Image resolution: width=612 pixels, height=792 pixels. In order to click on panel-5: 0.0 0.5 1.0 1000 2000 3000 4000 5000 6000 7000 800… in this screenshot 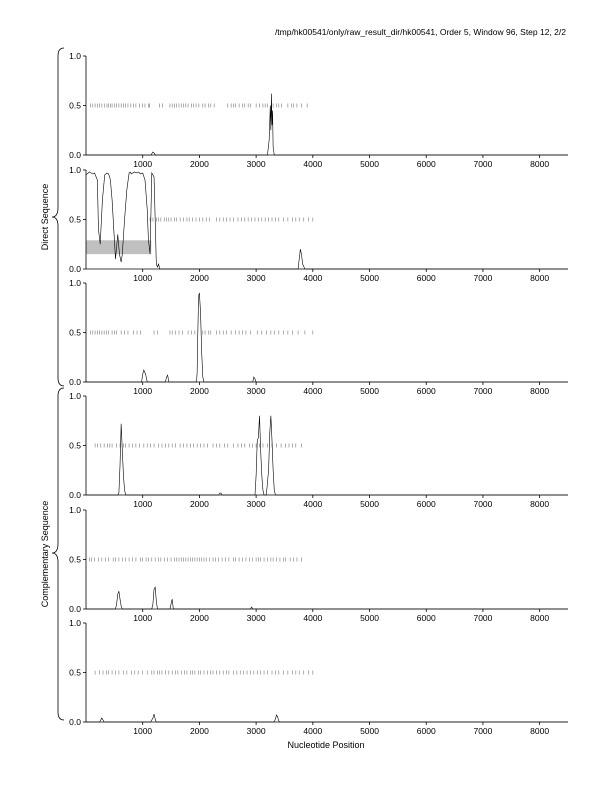, I will do `click(318, 564)`.